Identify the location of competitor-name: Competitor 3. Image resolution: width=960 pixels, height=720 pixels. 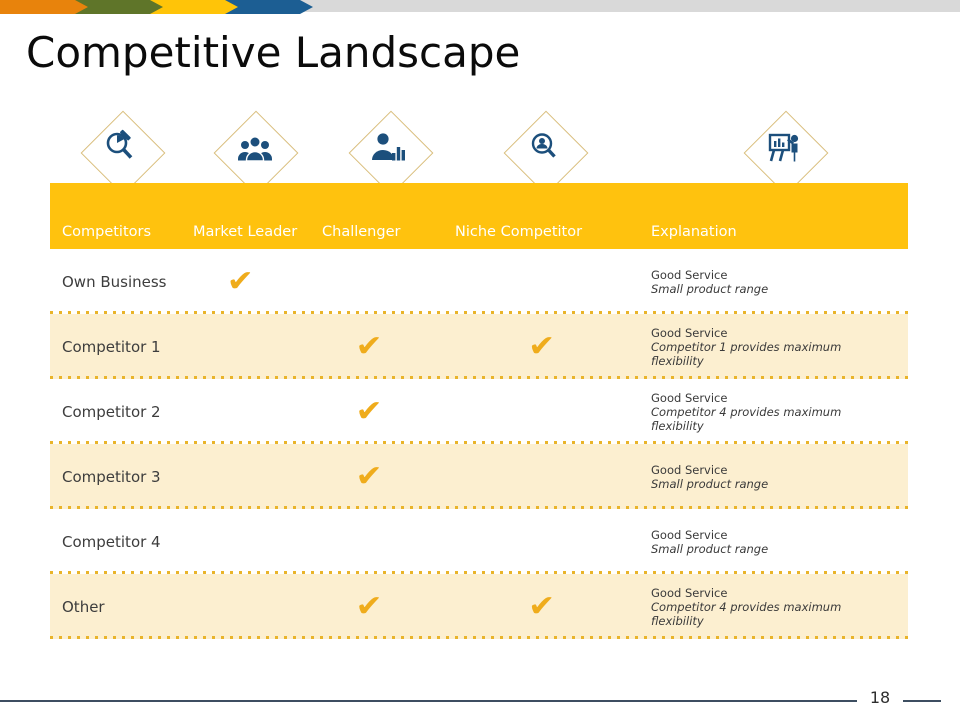
(111, 476).